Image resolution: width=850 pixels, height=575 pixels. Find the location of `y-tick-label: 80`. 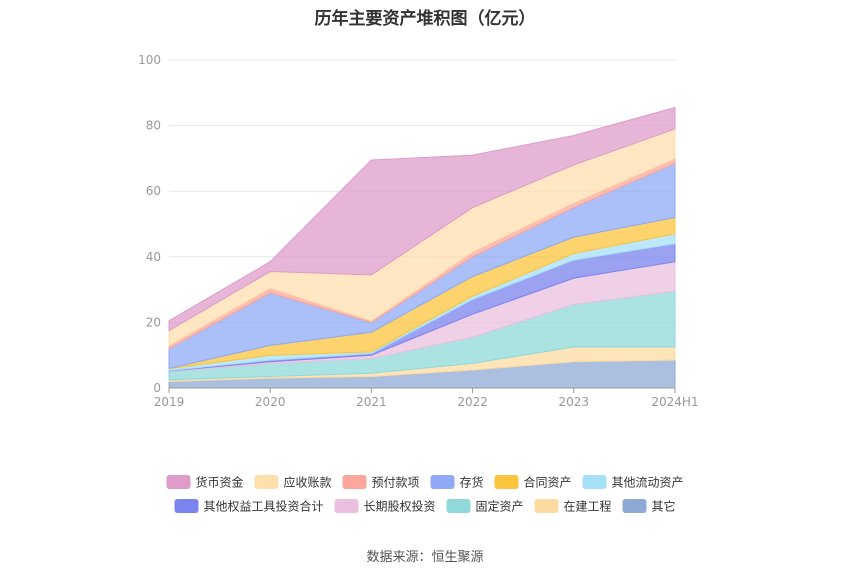

y-tick-label: 80 is located at coordinates (153, 126).